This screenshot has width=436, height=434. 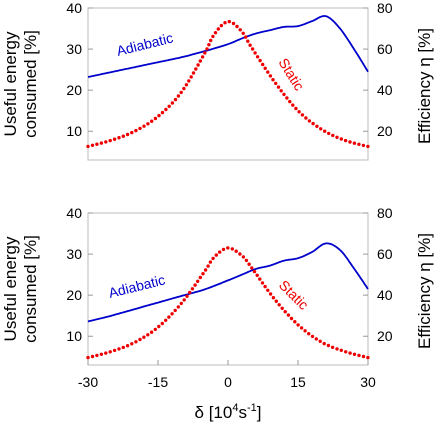 What do you see at coordinates (74, 8) in the screenshot?
I see `top-left-ytick-label: 40` at bounding box center [74, 8].